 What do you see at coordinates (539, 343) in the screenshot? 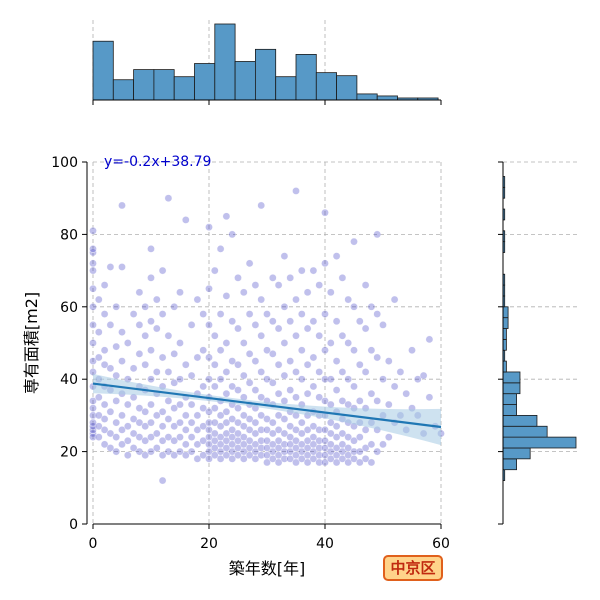
I see `right-marginal-histogram` at bounding box center [539, 343].